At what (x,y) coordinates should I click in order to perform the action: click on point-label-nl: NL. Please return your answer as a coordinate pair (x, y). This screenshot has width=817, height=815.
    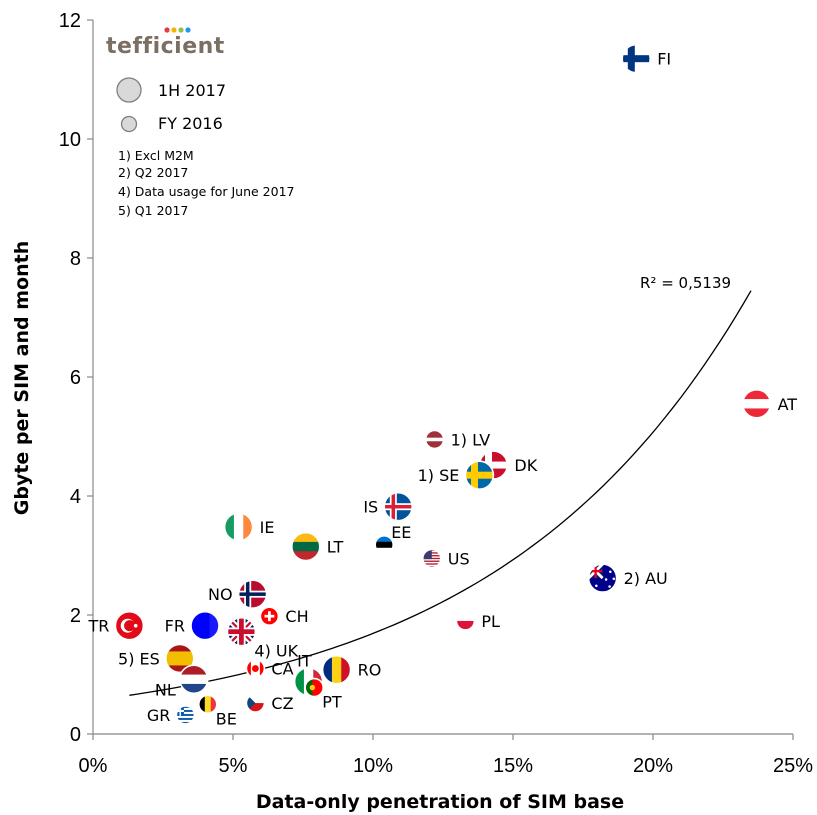
    Looking at the image, I should click on (165, 689).